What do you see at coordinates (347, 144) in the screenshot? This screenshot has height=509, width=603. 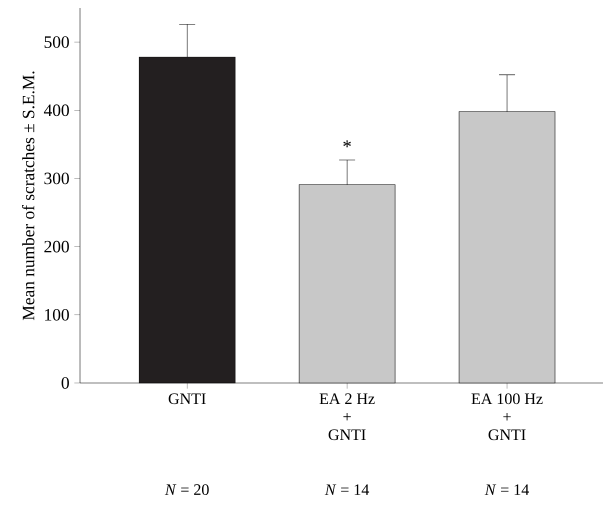 I see `annotation: *` at bounding box center [347, 144].